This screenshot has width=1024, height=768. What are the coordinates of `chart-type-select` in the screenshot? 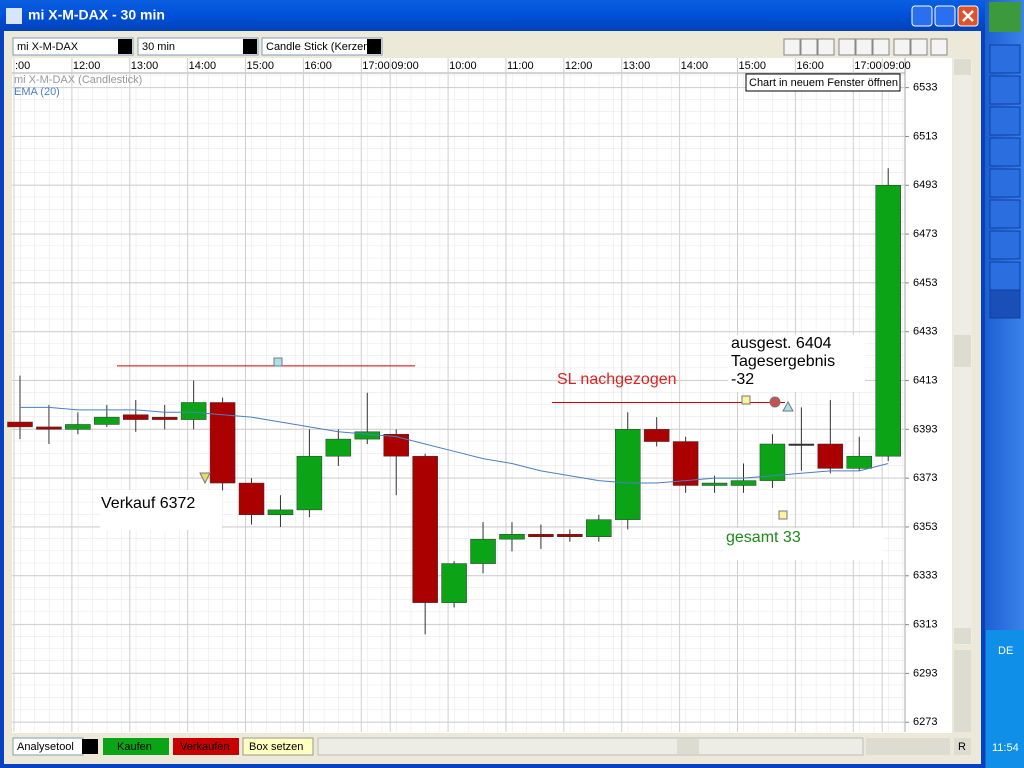 It's located at (322, 46).